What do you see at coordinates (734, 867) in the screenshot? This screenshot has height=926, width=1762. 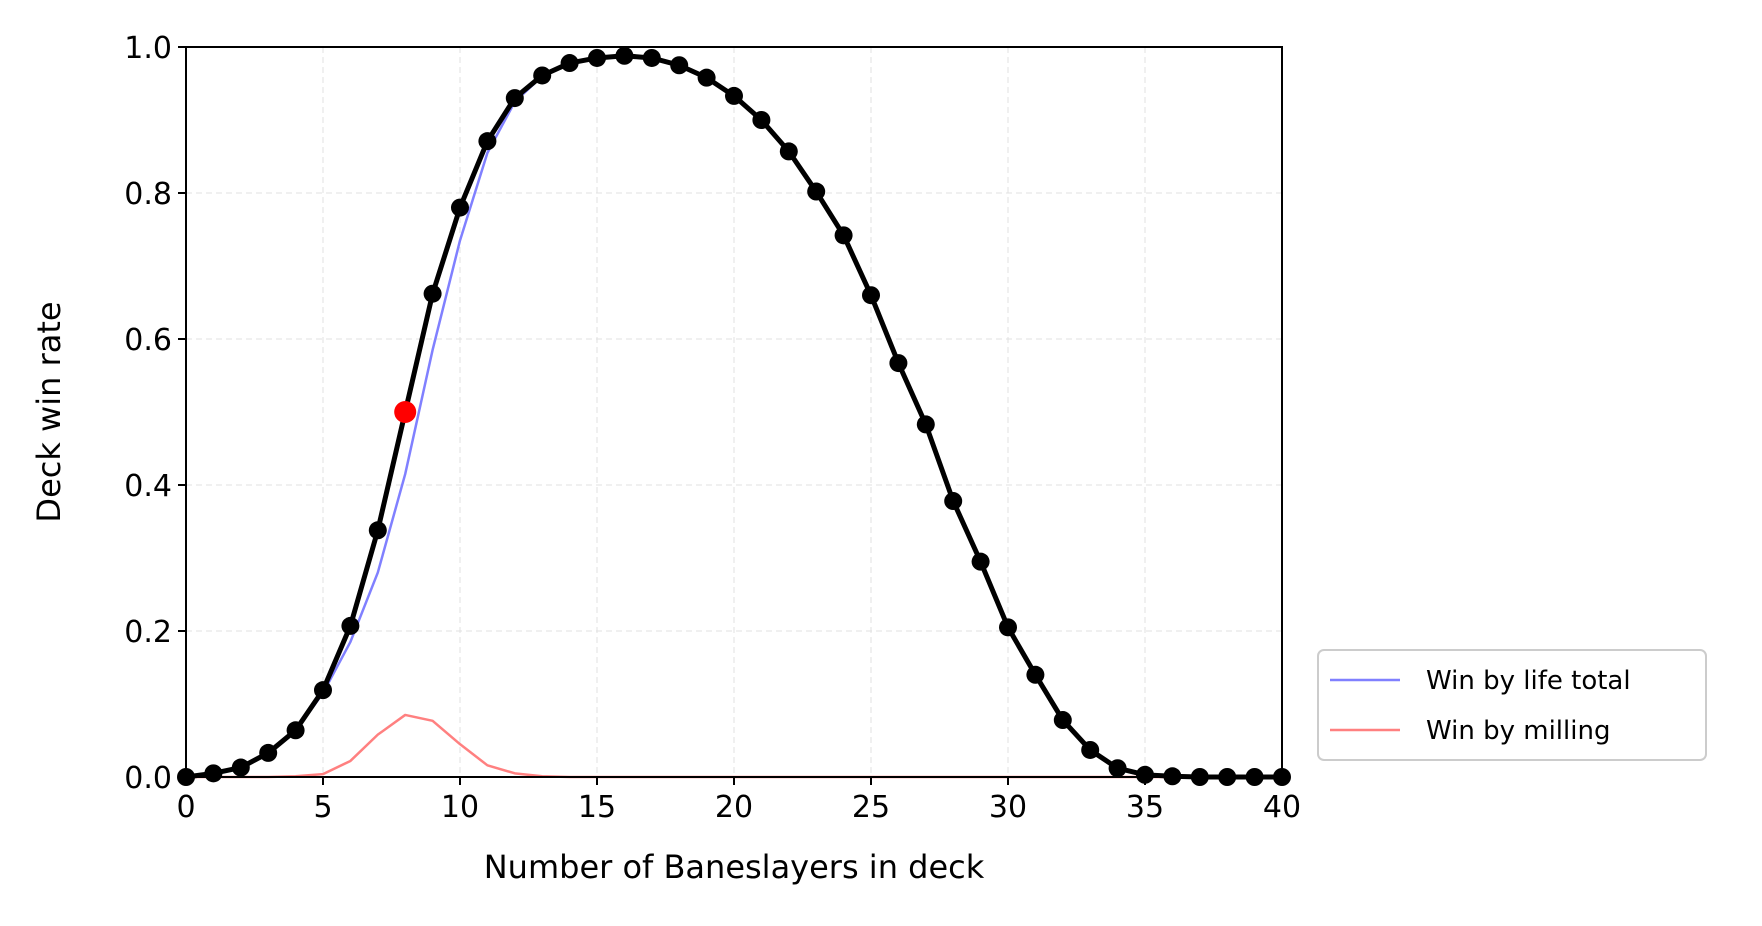 I see `x-axis-title: Number of Baneslayers in deck` at bounding box center [734, 867].